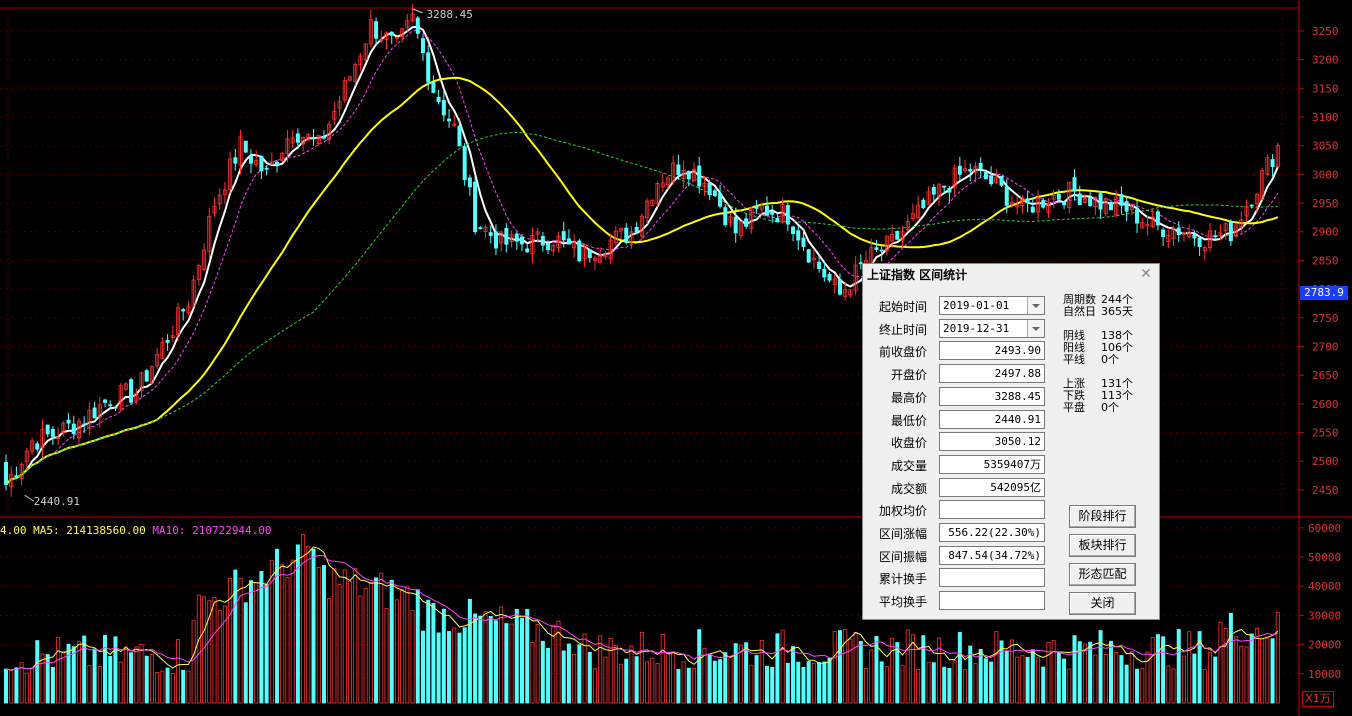  I want to click on date-picker: 2019-12-31, so click(992, 328).